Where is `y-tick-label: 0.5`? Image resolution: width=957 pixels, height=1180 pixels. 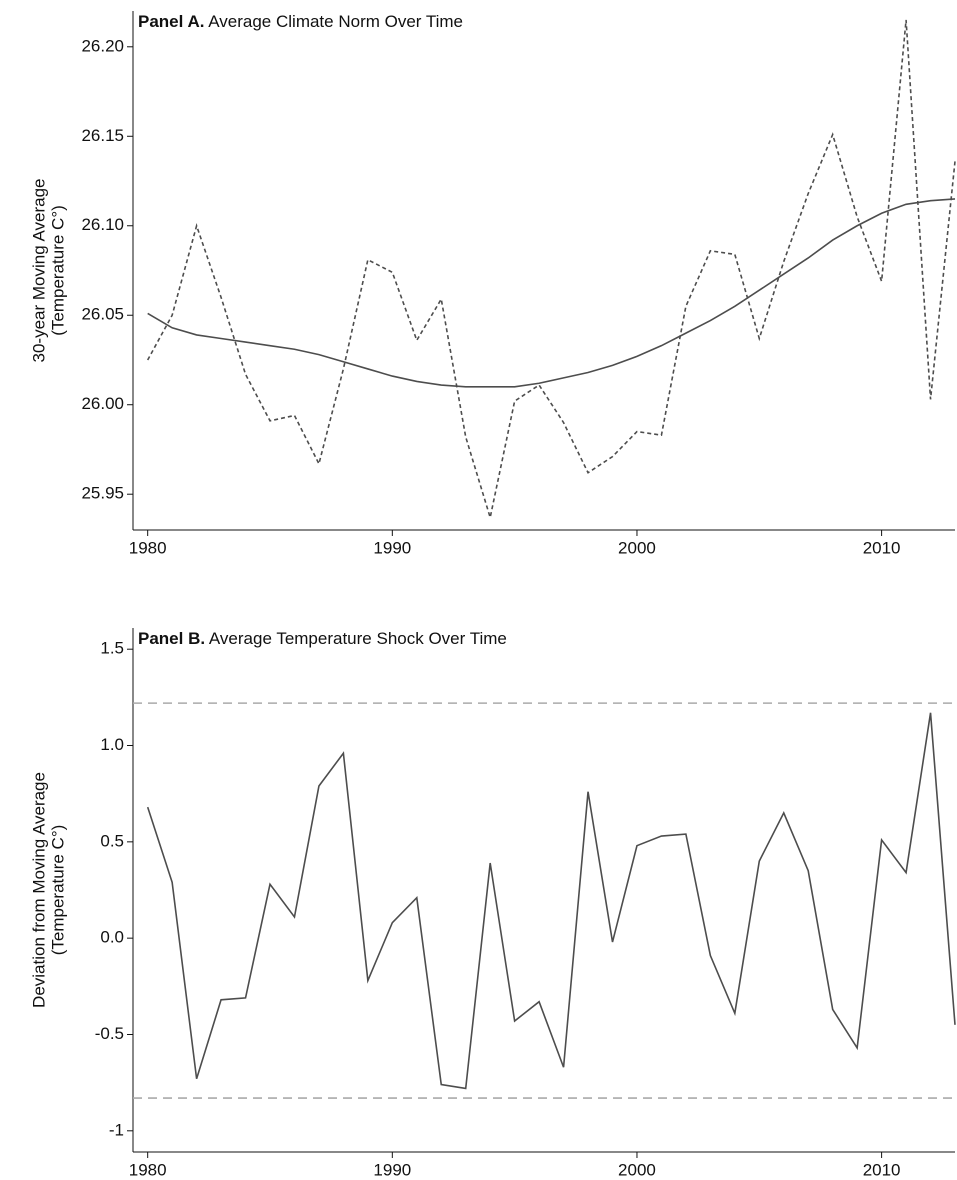 y-tick-label: 0.5 is located at coordinates (112, 840).